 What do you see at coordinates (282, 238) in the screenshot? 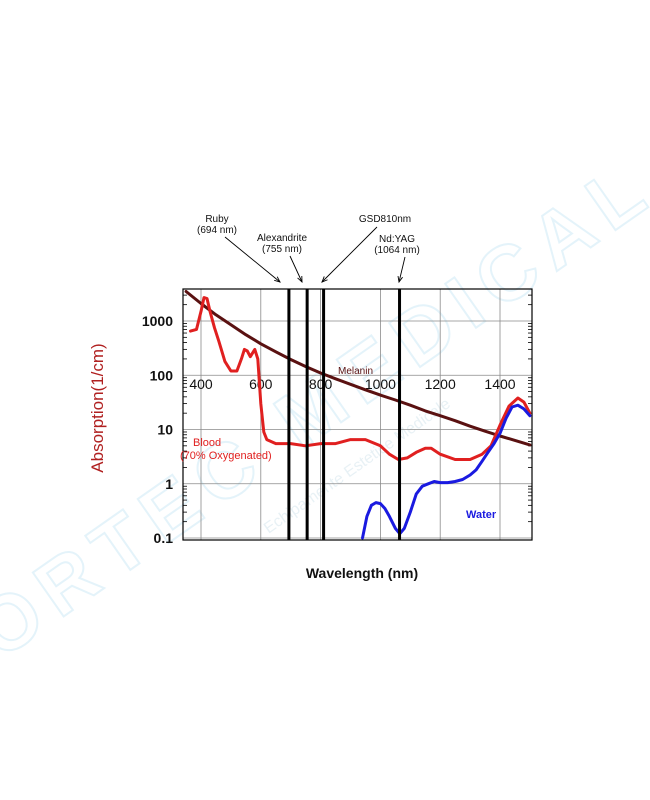
I see `laser-label-alexandrite: Alexandrite` at bounding box center [282, 238].